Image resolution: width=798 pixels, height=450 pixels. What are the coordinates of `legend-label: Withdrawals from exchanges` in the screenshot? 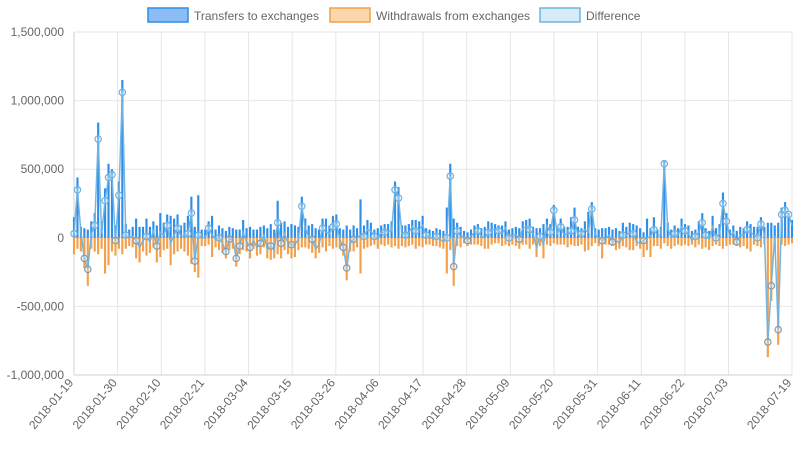 It's located at (453, 16).